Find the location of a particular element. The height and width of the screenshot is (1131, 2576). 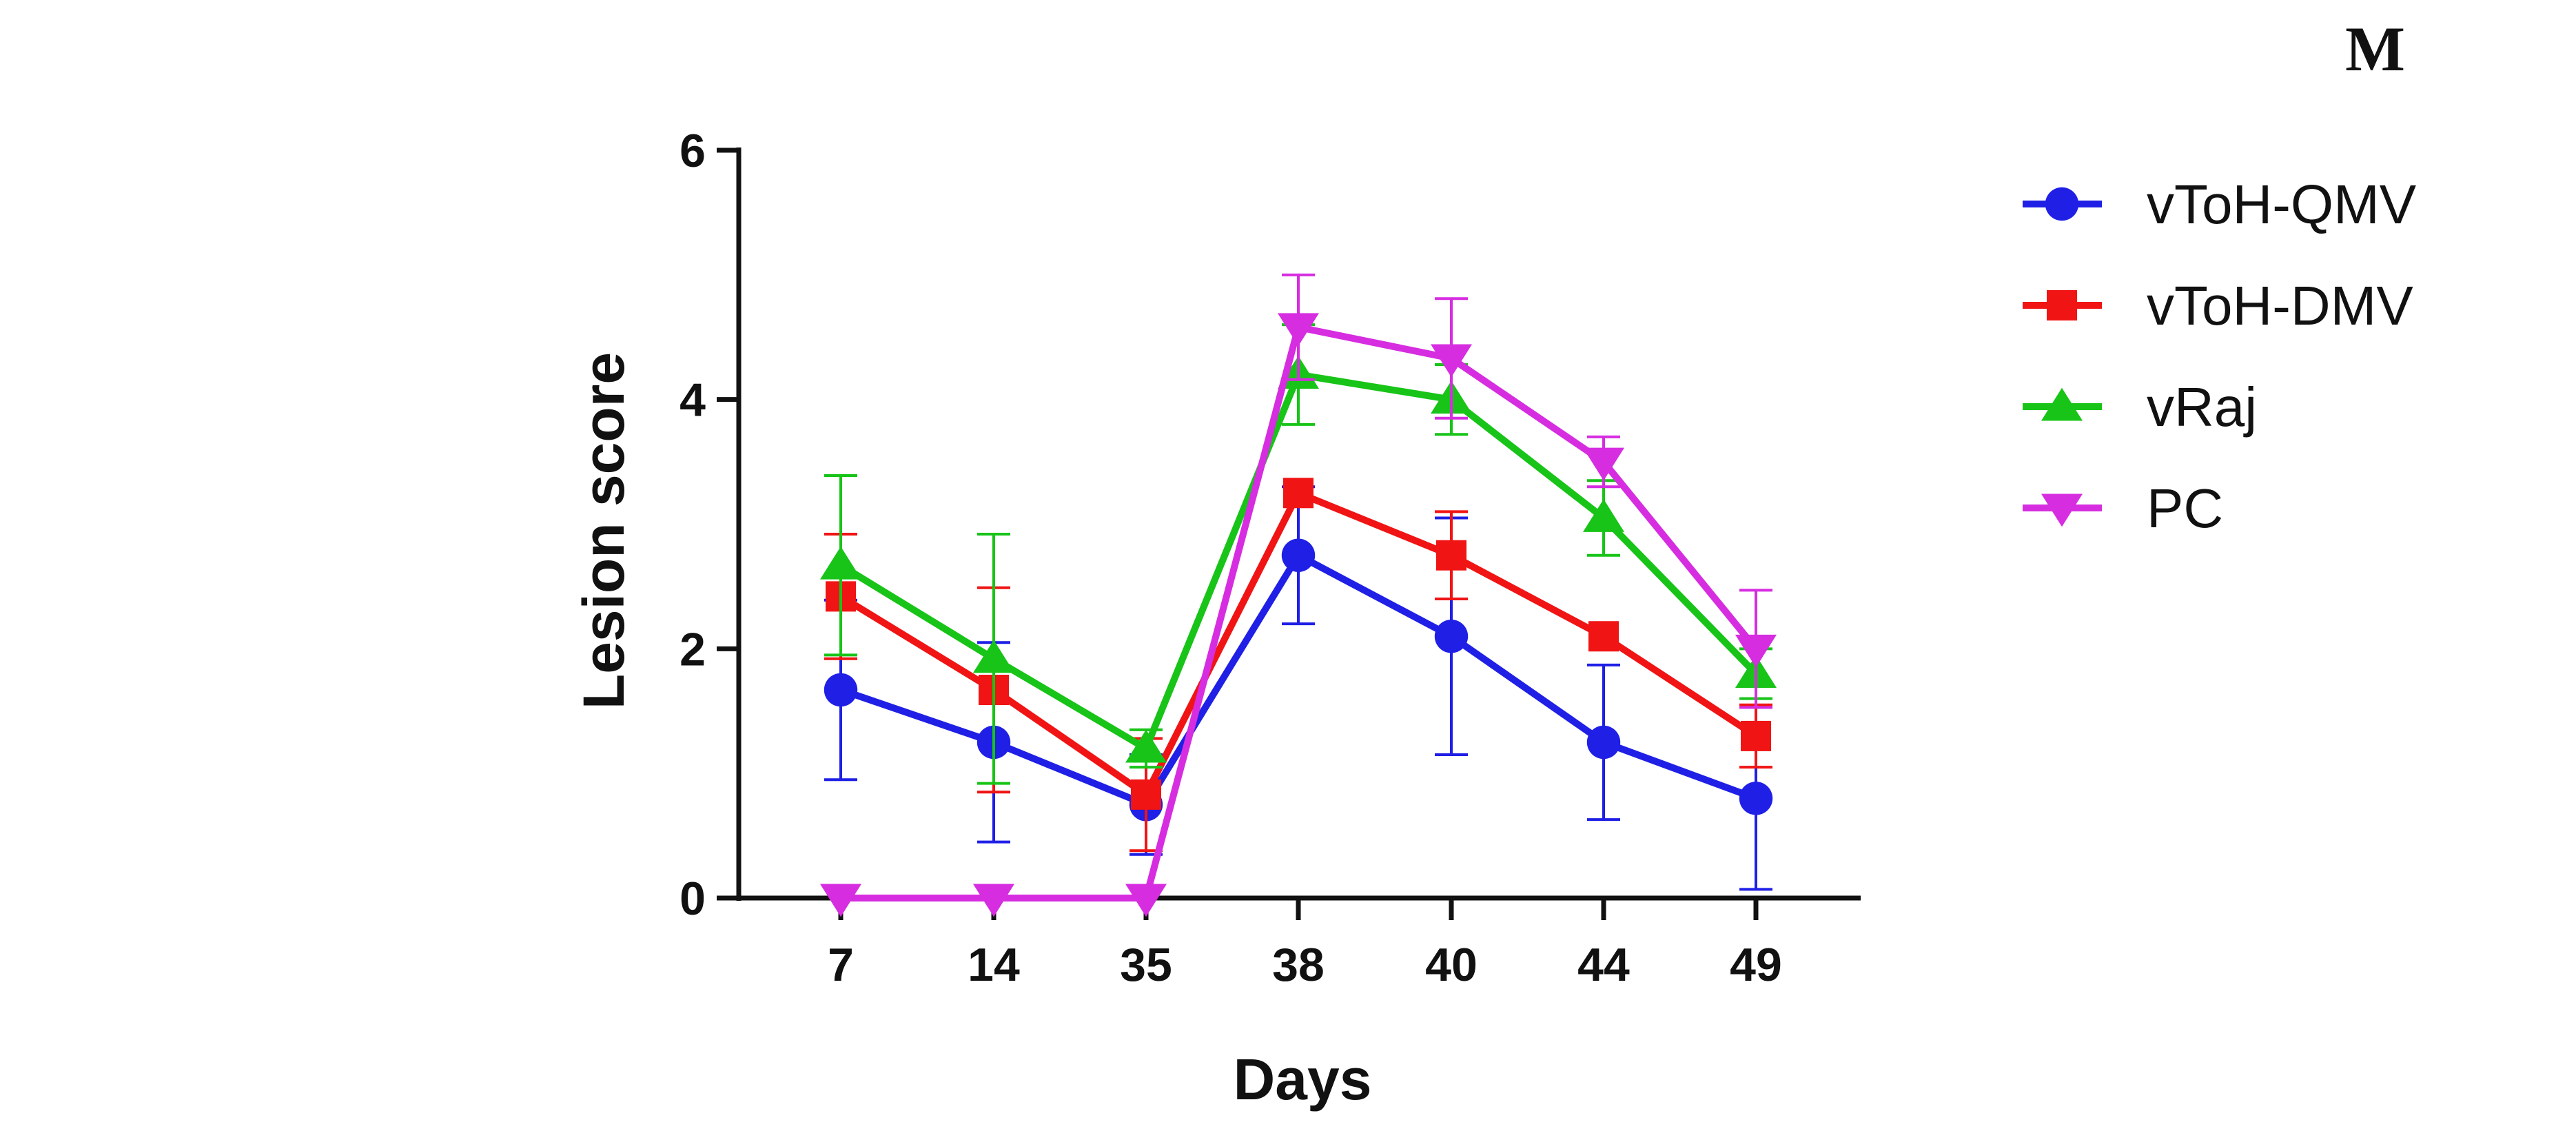

legend-label: vRaj is located at coordinates (2202, 407).